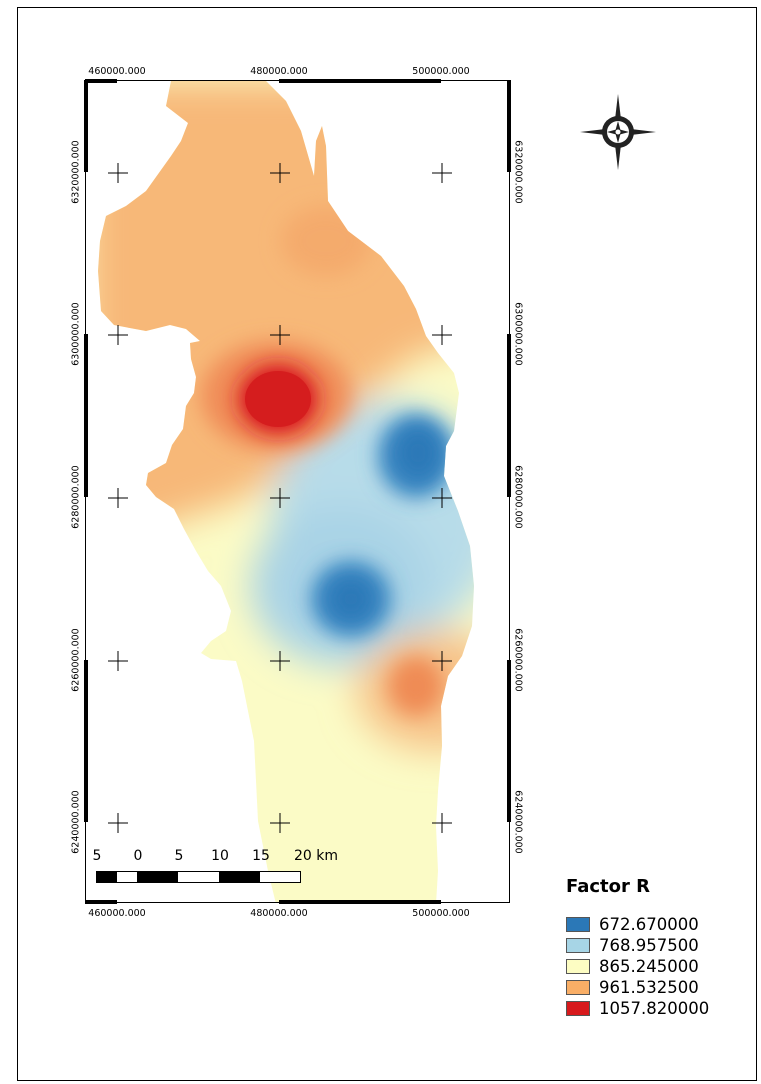 This screenshot has width=761, height=1084. What do you see at coordinates (518, 172) in the screenshot?
I see `y-label-right: 6320000.000` at bounding box center [518, 172].